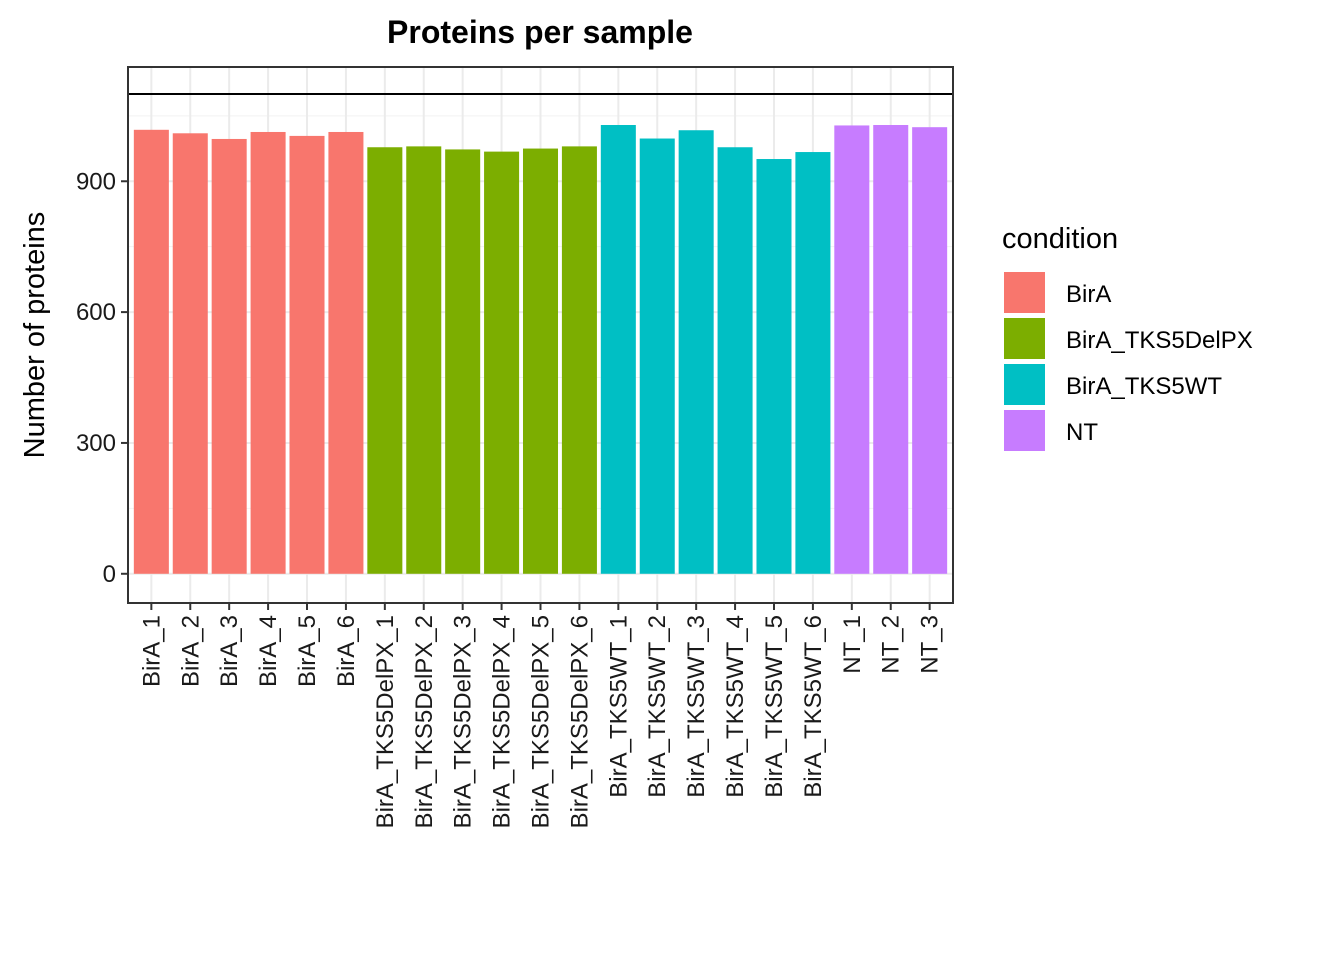 The height and width of the screenshot is (960, 1344). Describe the element at coordinates (151, 651) in the screenshot. I see `x-tick-label: BirA_1` at that location.